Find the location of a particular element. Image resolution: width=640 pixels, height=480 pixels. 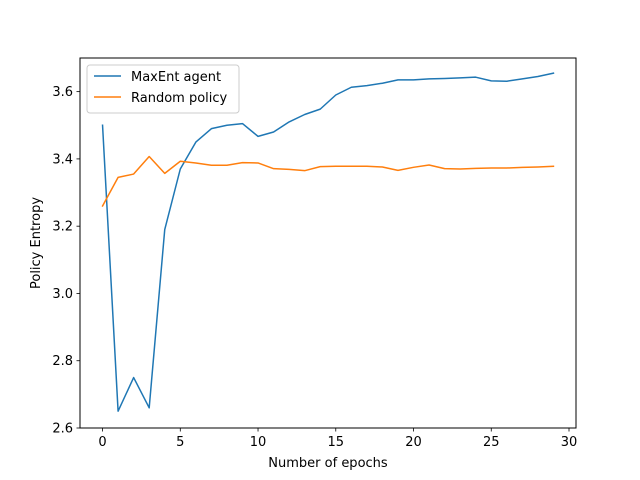

x-tick-label: 15 is located at coordinates (336, 442).